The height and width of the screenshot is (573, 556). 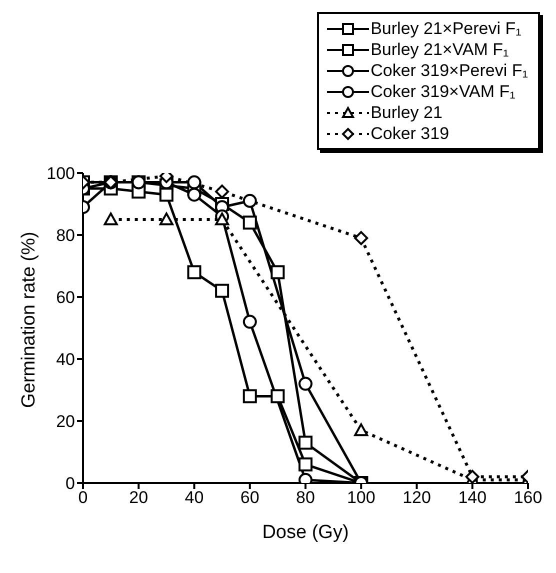 What do you see at coordinates (70, 484) in the screenshot?
I see `y-tick-label: 0` at bounding box center [70, 484].